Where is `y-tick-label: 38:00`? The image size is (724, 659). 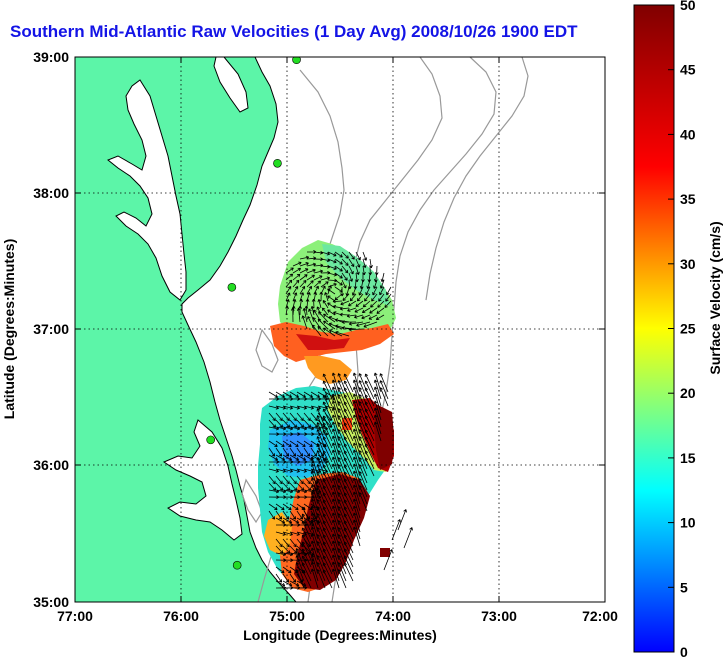 y-tick-label: 38:00 is located at coordinates (51, 193).